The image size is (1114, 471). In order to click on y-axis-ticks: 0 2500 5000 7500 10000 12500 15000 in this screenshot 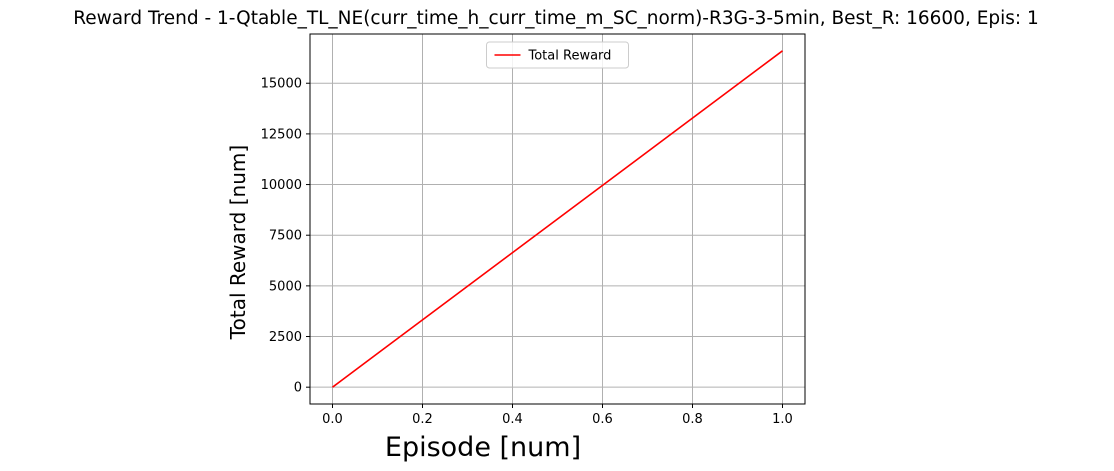, I will do `click(285, 236)`.